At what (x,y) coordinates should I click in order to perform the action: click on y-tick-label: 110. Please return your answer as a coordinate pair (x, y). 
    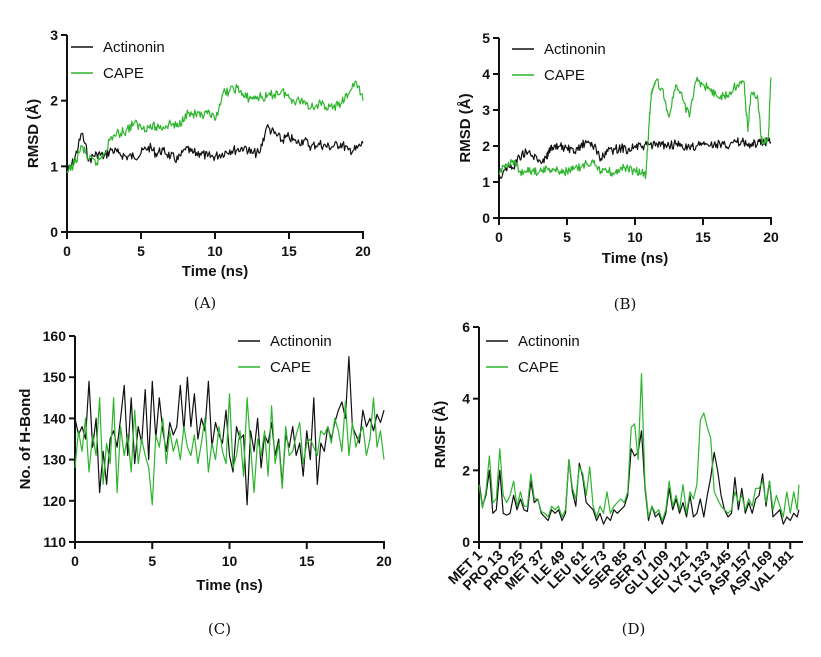
    Looking at the image, I should click on (54, 542).